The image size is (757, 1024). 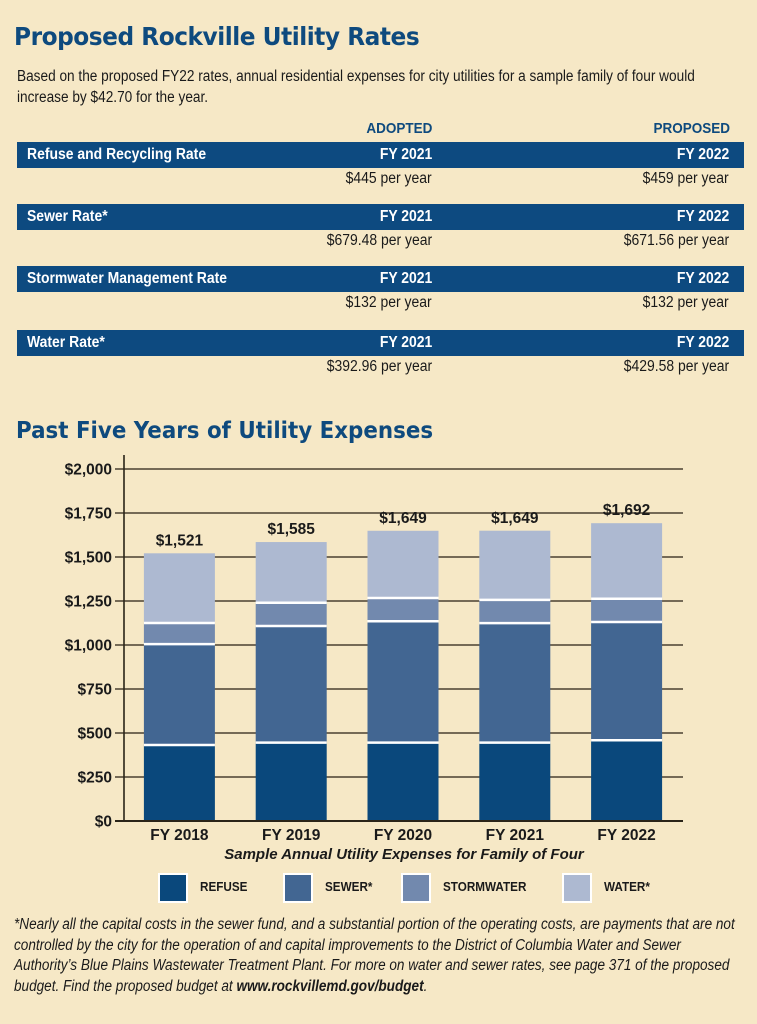 I want to click on rate-row-values: $132 per year $132 per year, so click(x=380, y=303).